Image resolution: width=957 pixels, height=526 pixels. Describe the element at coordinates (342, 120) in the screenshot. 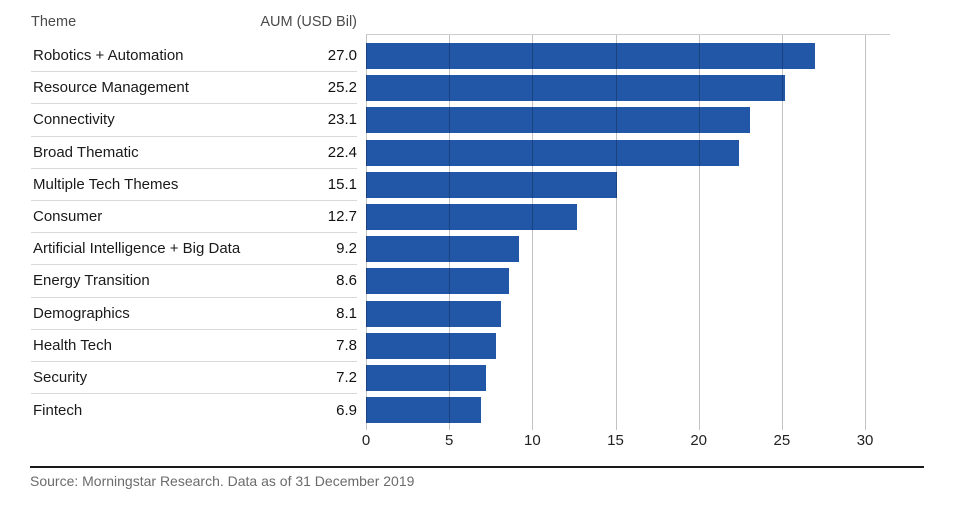

I see `aum-value: 23.1` at that location.